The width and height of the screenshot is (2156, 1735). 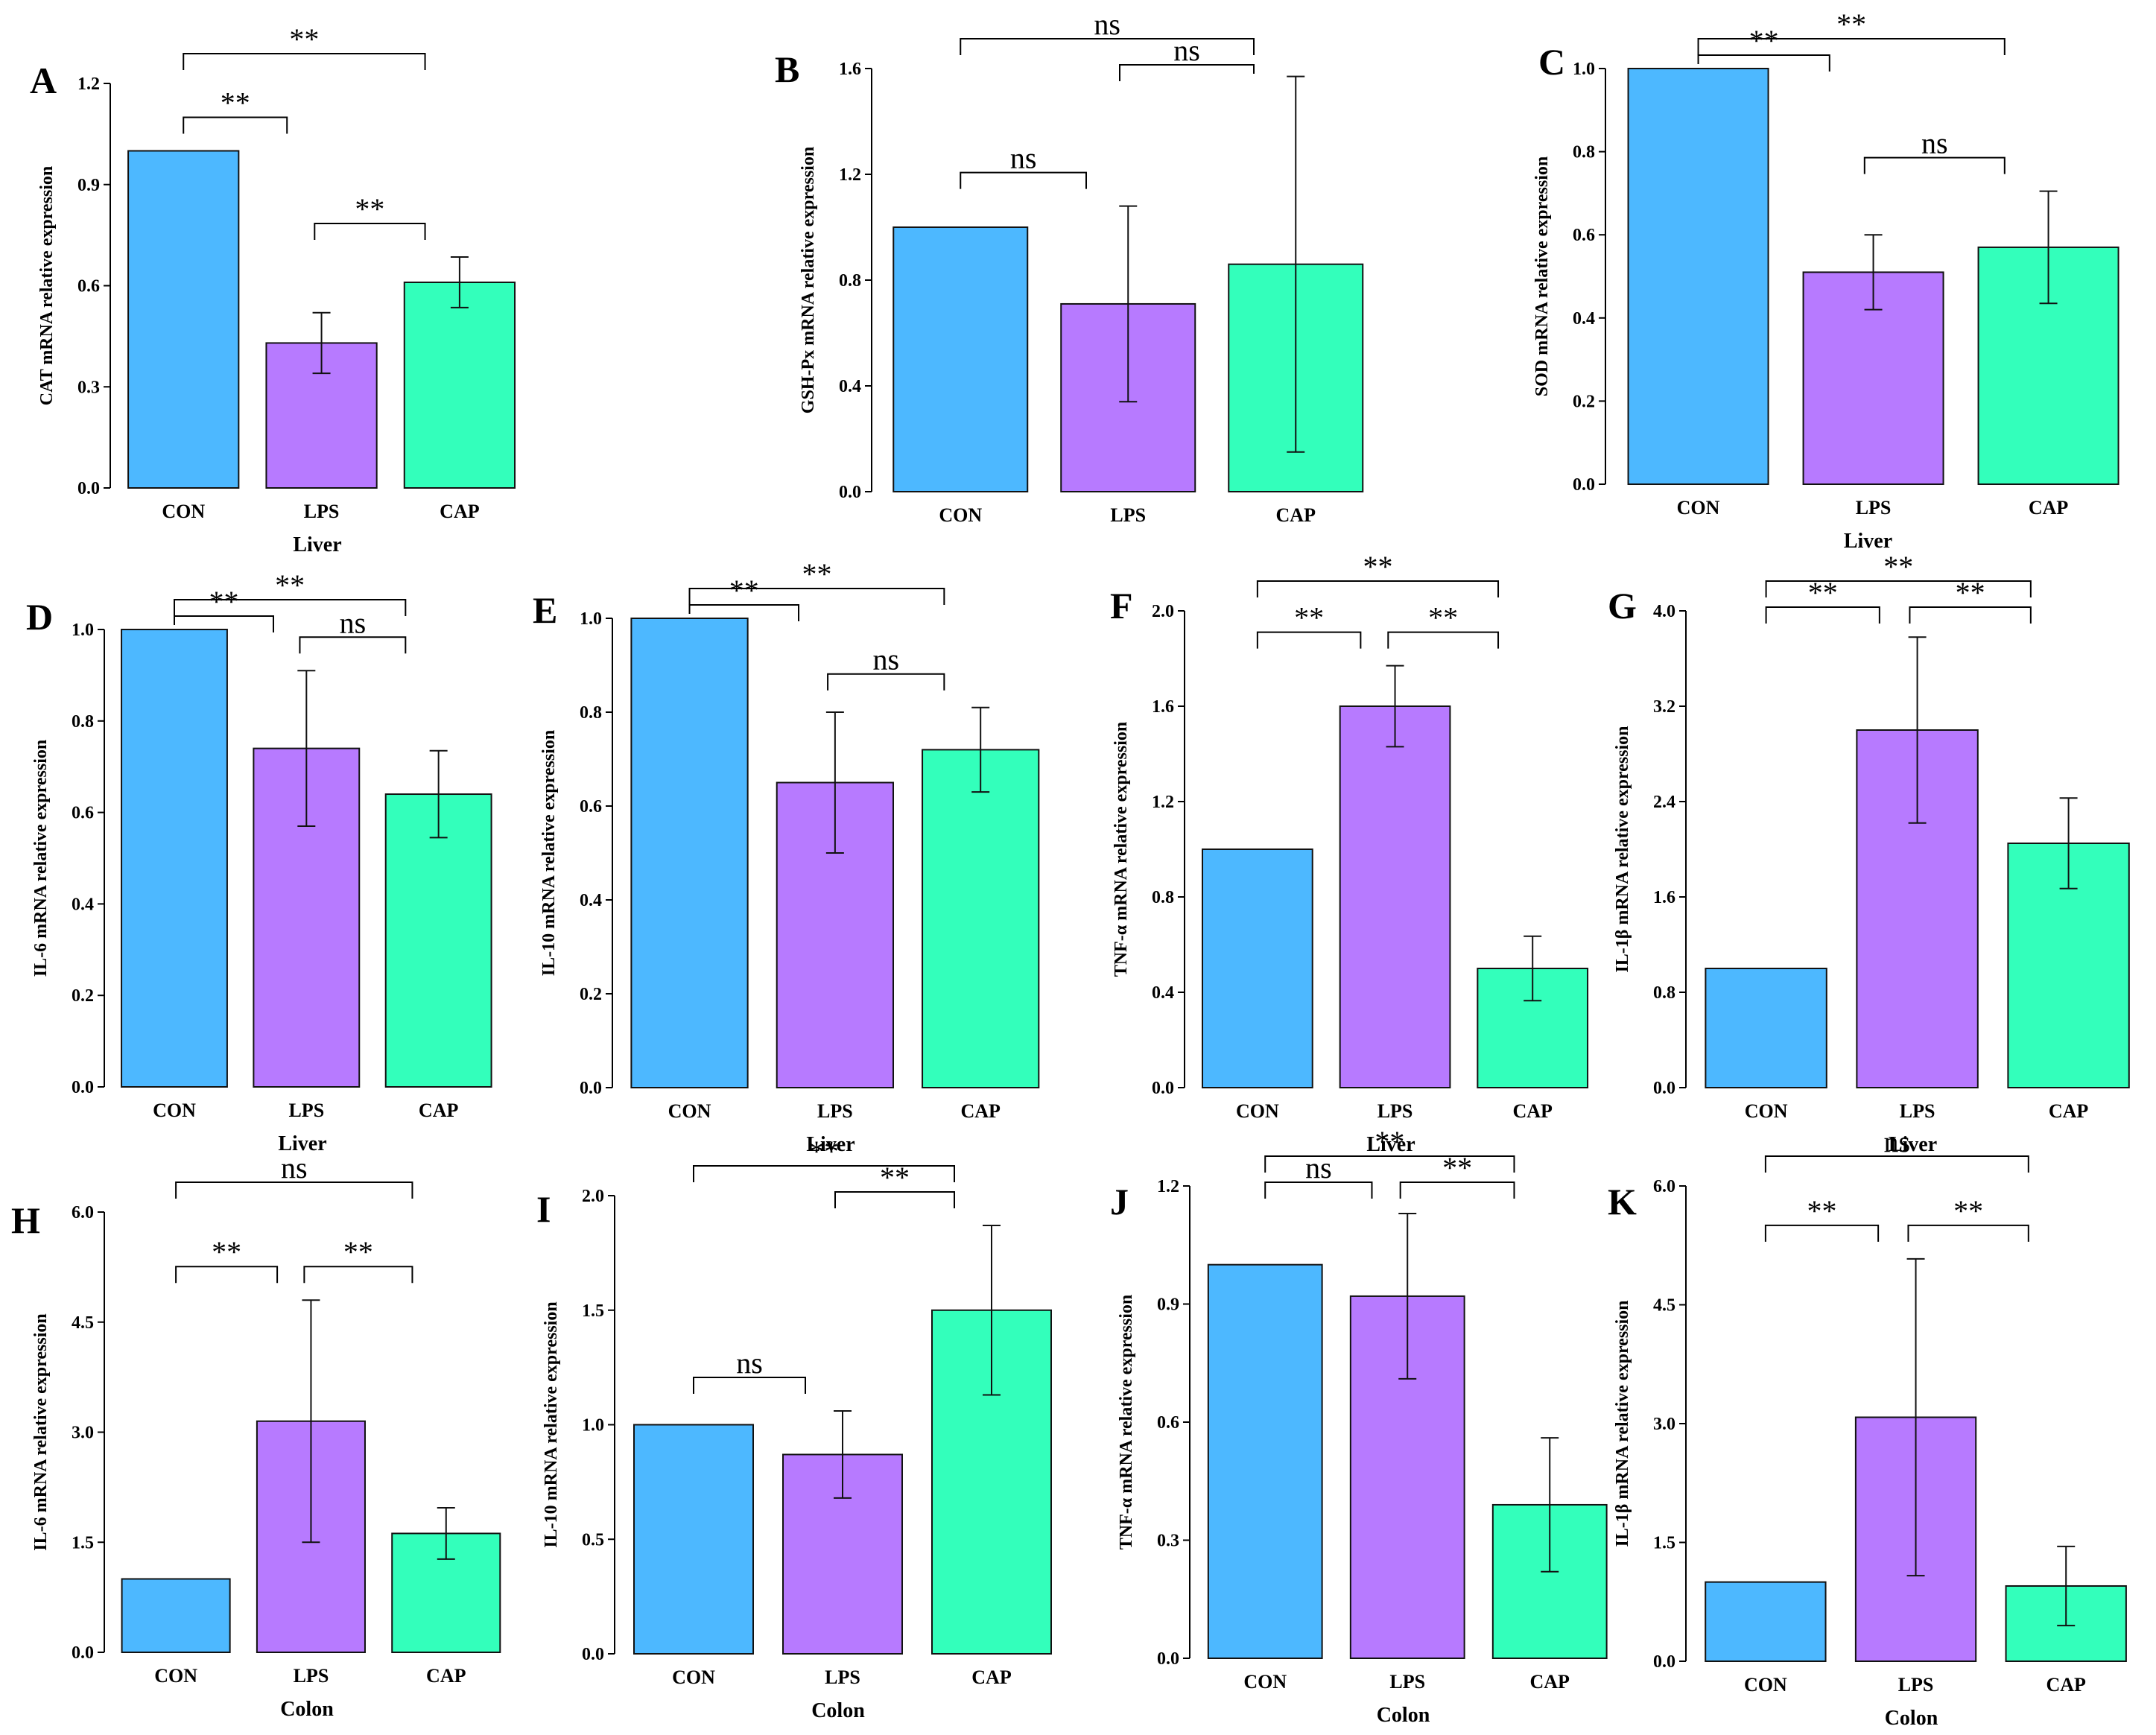 I want to click on panel-letter: J, so click(x=1119, y=1201).